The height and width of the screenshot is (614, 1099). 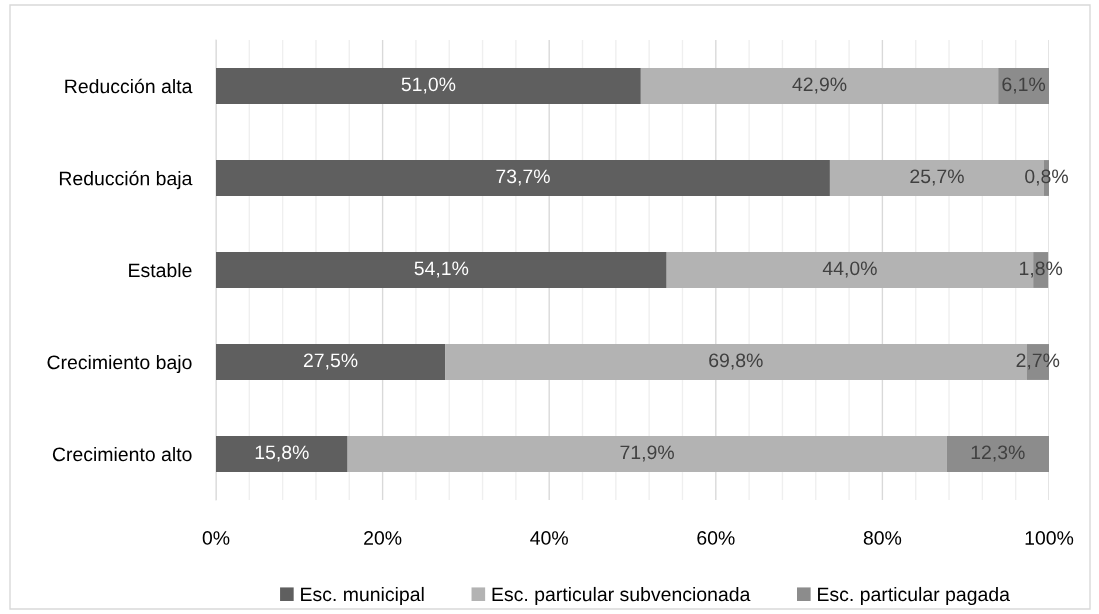 I want to click on data-label: 12,3%, so click(x=998, y=453).